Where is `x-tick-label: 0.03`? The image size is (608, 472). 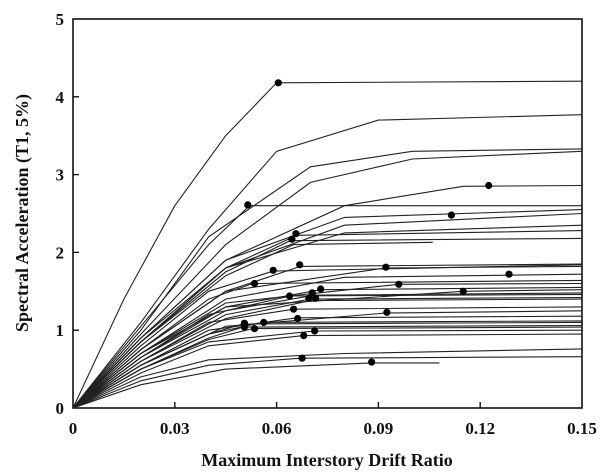
x-tick-label: 0.03 is located at coordinates (175, 428).